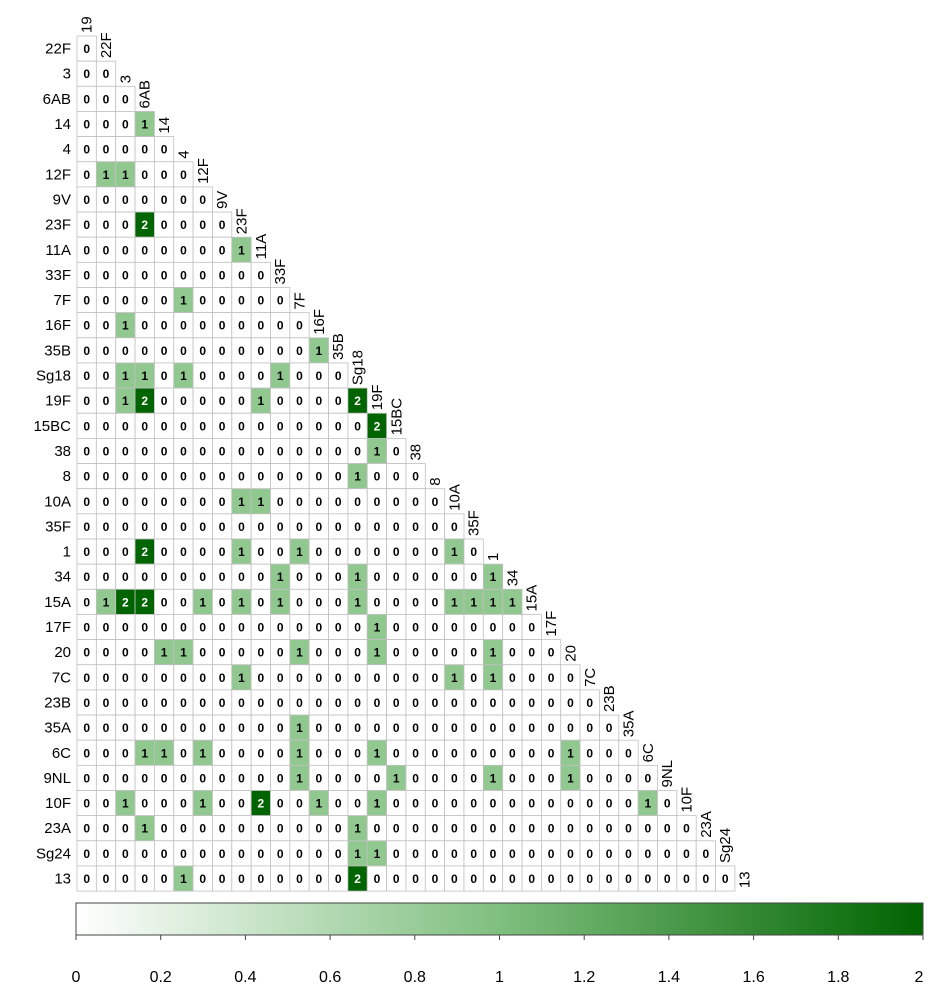 The image size is (935, 1002). Describe the element at coordinates (499, 919) in the screenshot. I see `colorbar` at that location.